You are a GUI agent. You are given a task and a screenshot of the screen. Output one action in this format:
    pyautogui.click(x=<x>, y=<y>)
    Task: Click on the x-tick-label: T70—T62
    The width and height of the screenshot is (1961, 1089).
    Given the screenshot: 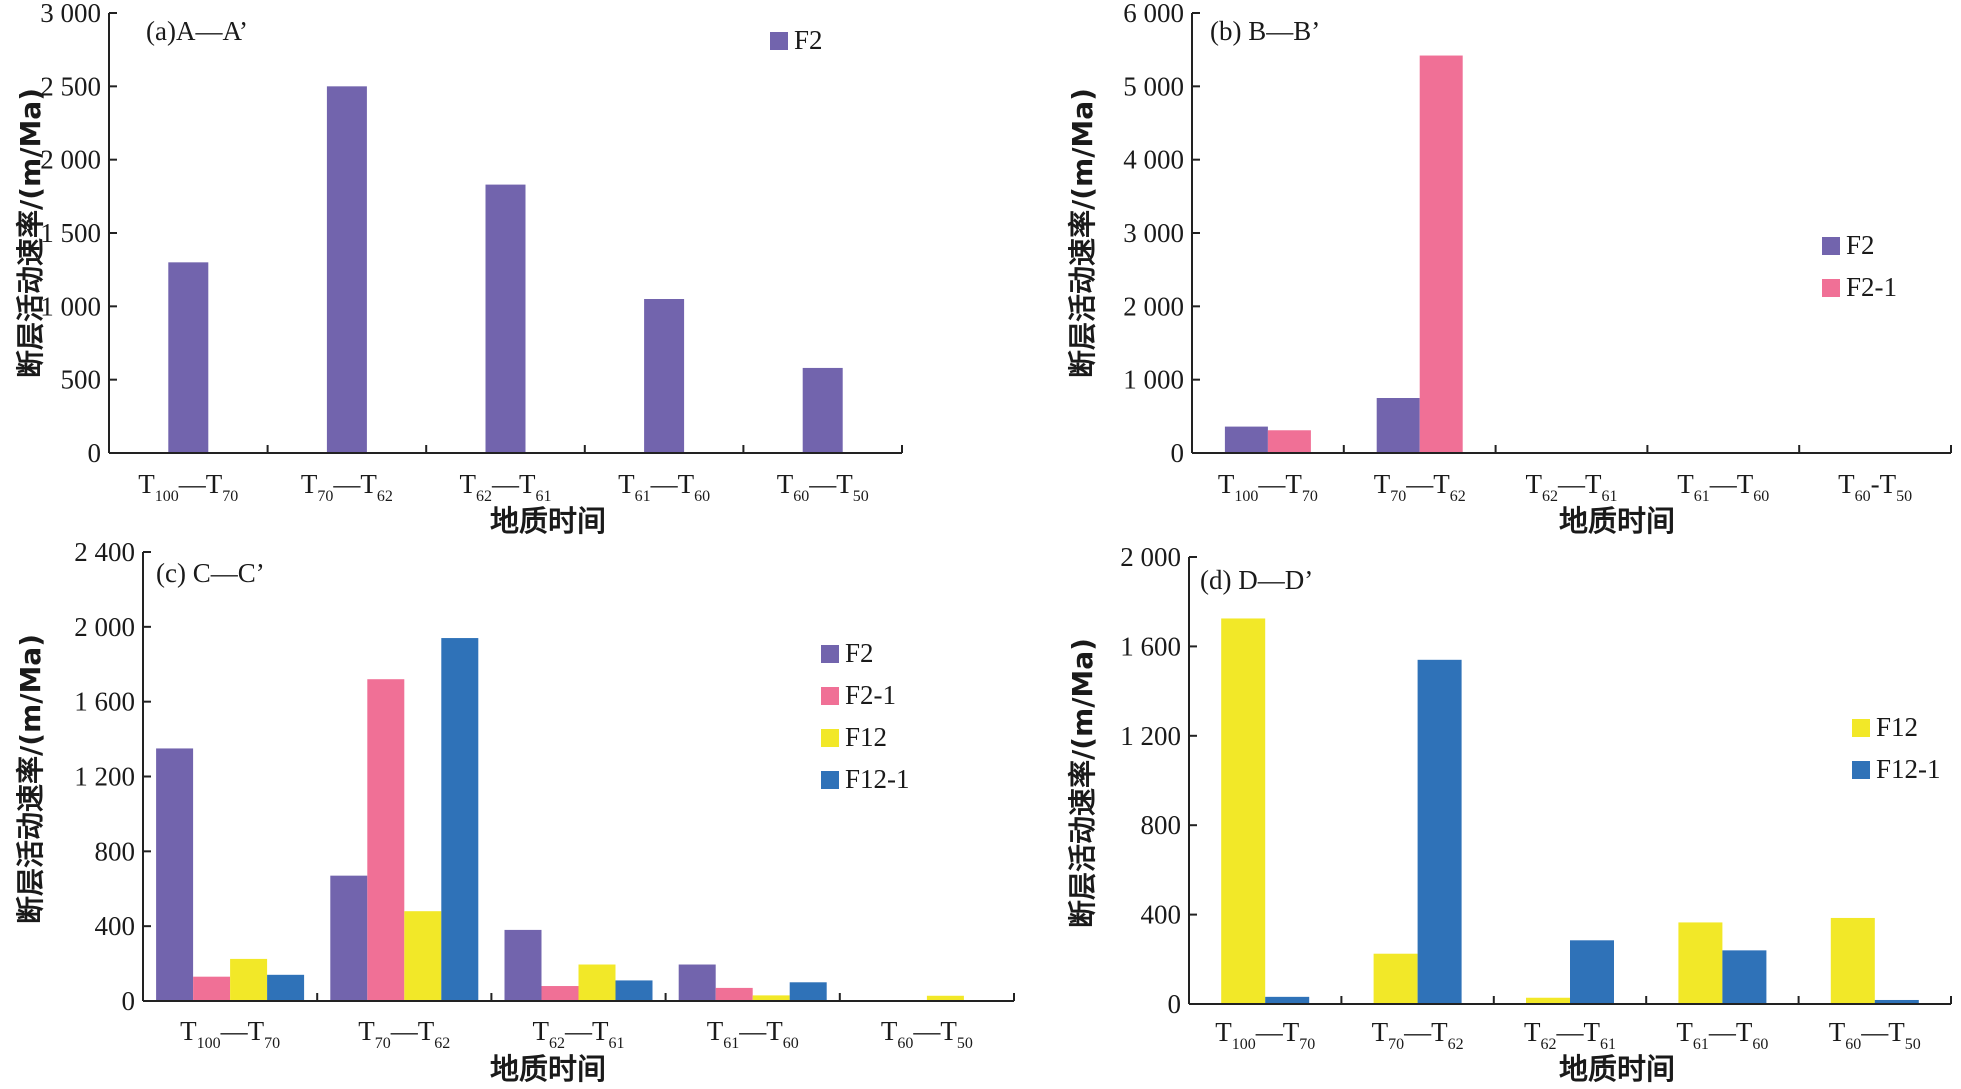 What is the action you would take?
    pyautogui.click(x=1420, y=487)
    